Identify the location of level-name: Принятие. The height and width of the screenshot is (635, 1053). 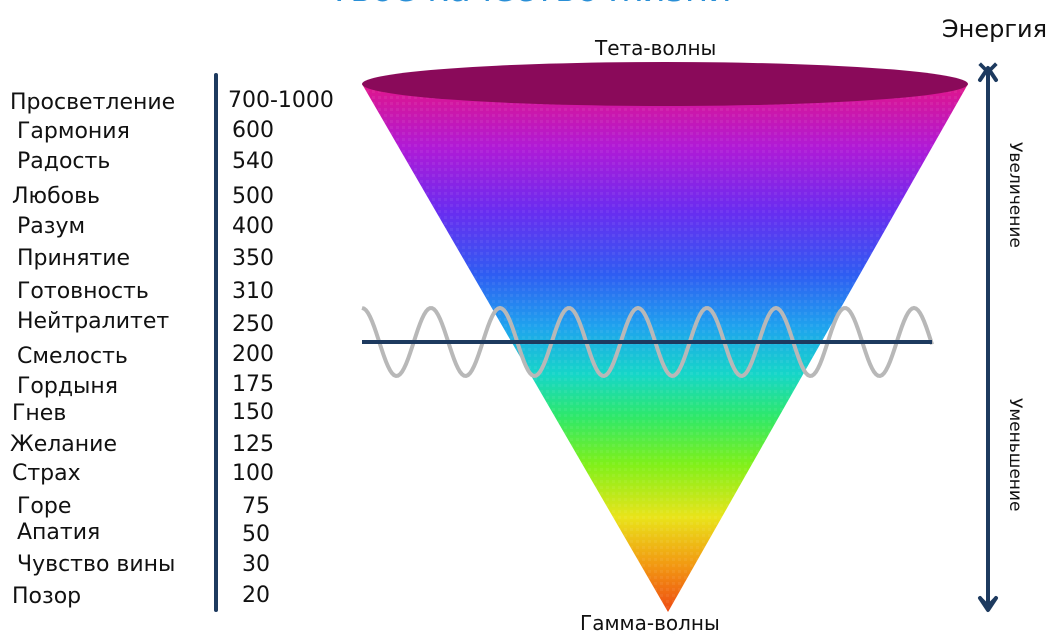
(74, 258).